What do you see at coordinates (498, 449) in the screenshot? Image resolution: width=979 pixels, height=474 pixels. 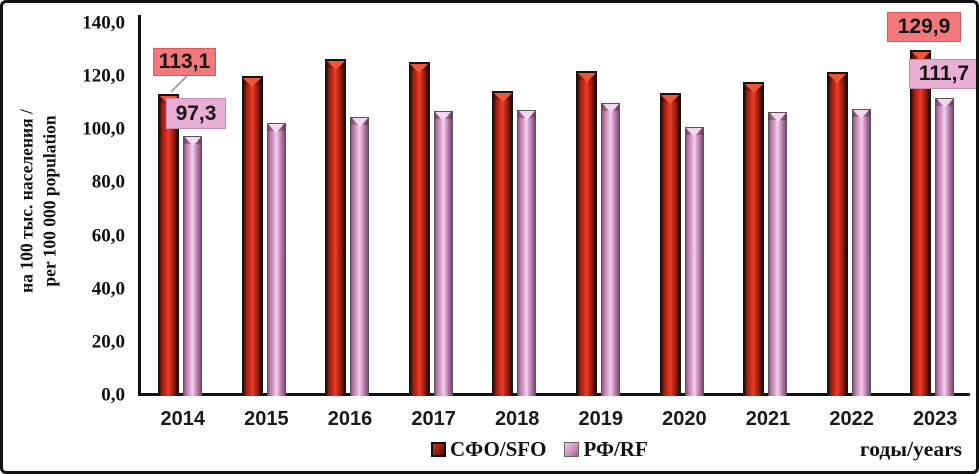 I see `legend-label-sfo: СФО/SFO` at bounding box center [498, 449].